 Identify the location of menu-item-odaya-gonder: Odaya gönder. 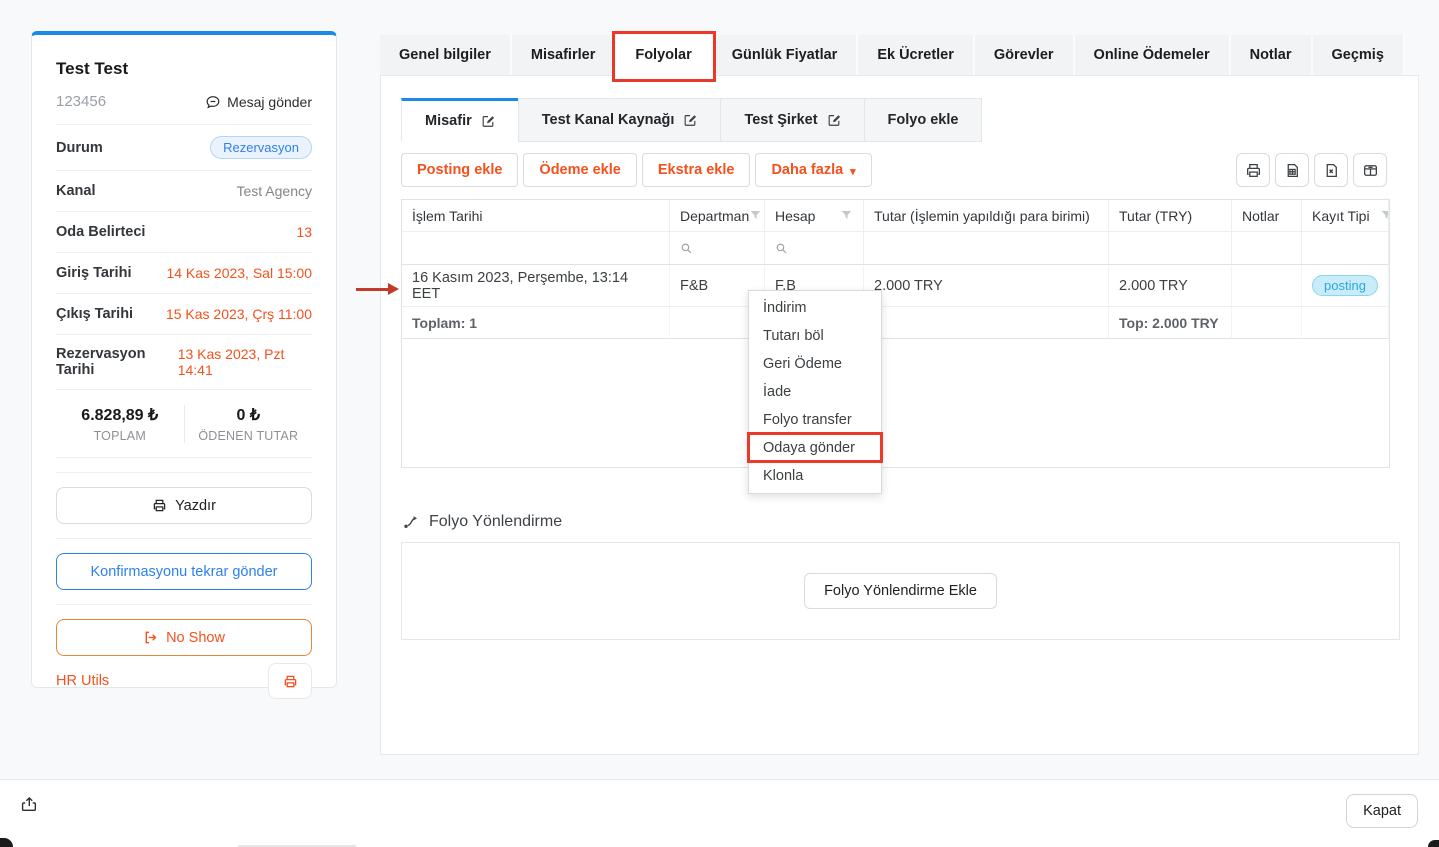
(815, 447).